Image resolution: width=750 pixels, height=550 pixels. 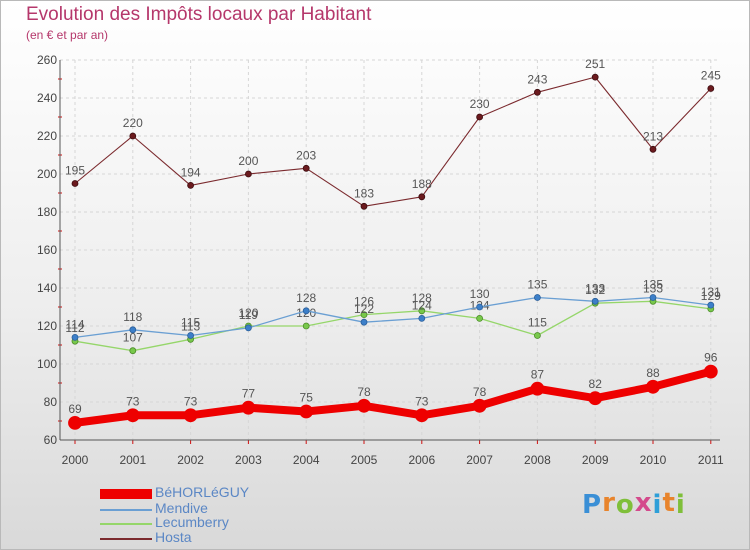 What do you see at coordinates (173, 537) in the screenshot?
I see `legend-label: Hosta` at bounding box center [173, 537].